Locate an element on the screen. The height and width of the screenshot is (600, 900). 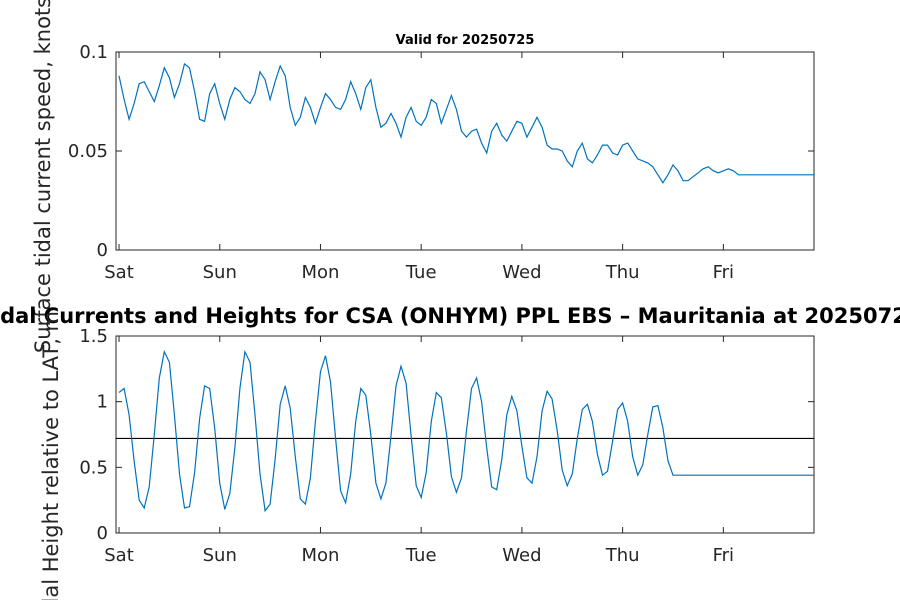
current-y-axis-label: Surface tidal current speed, knots is located at coordinates (43, 176).